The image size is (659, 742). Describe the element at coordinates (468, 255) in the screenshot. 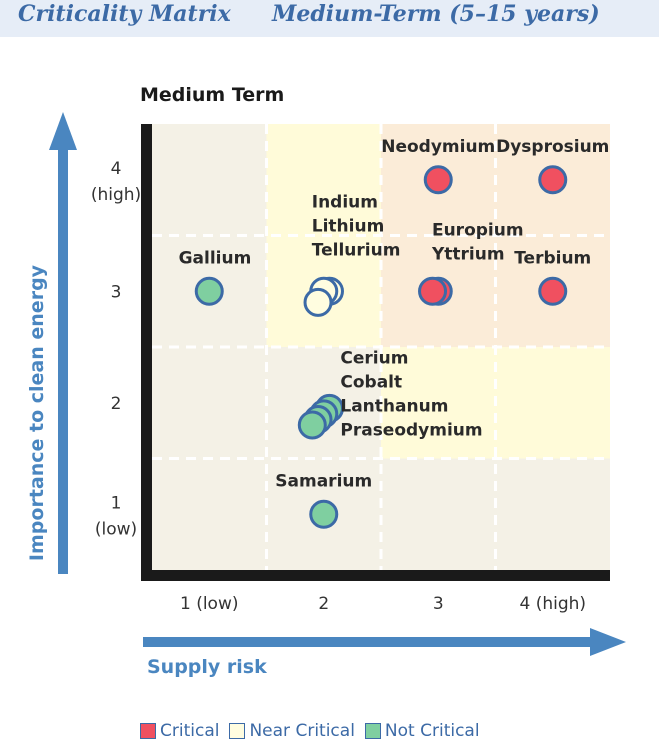

I see `point-label: Yttrium` at that location.